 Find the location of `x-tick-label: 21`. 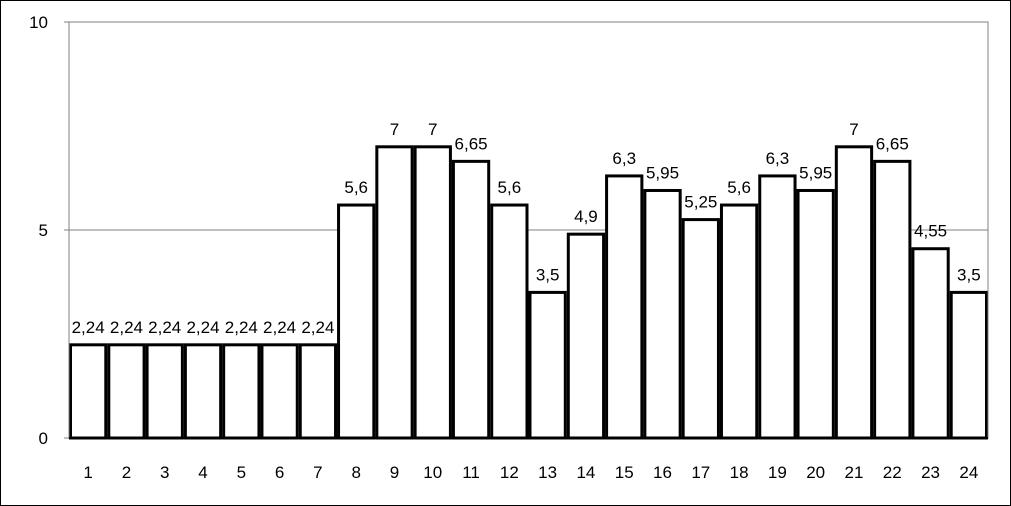

x-tick-label: 21 is located at coordinates (854, 472).